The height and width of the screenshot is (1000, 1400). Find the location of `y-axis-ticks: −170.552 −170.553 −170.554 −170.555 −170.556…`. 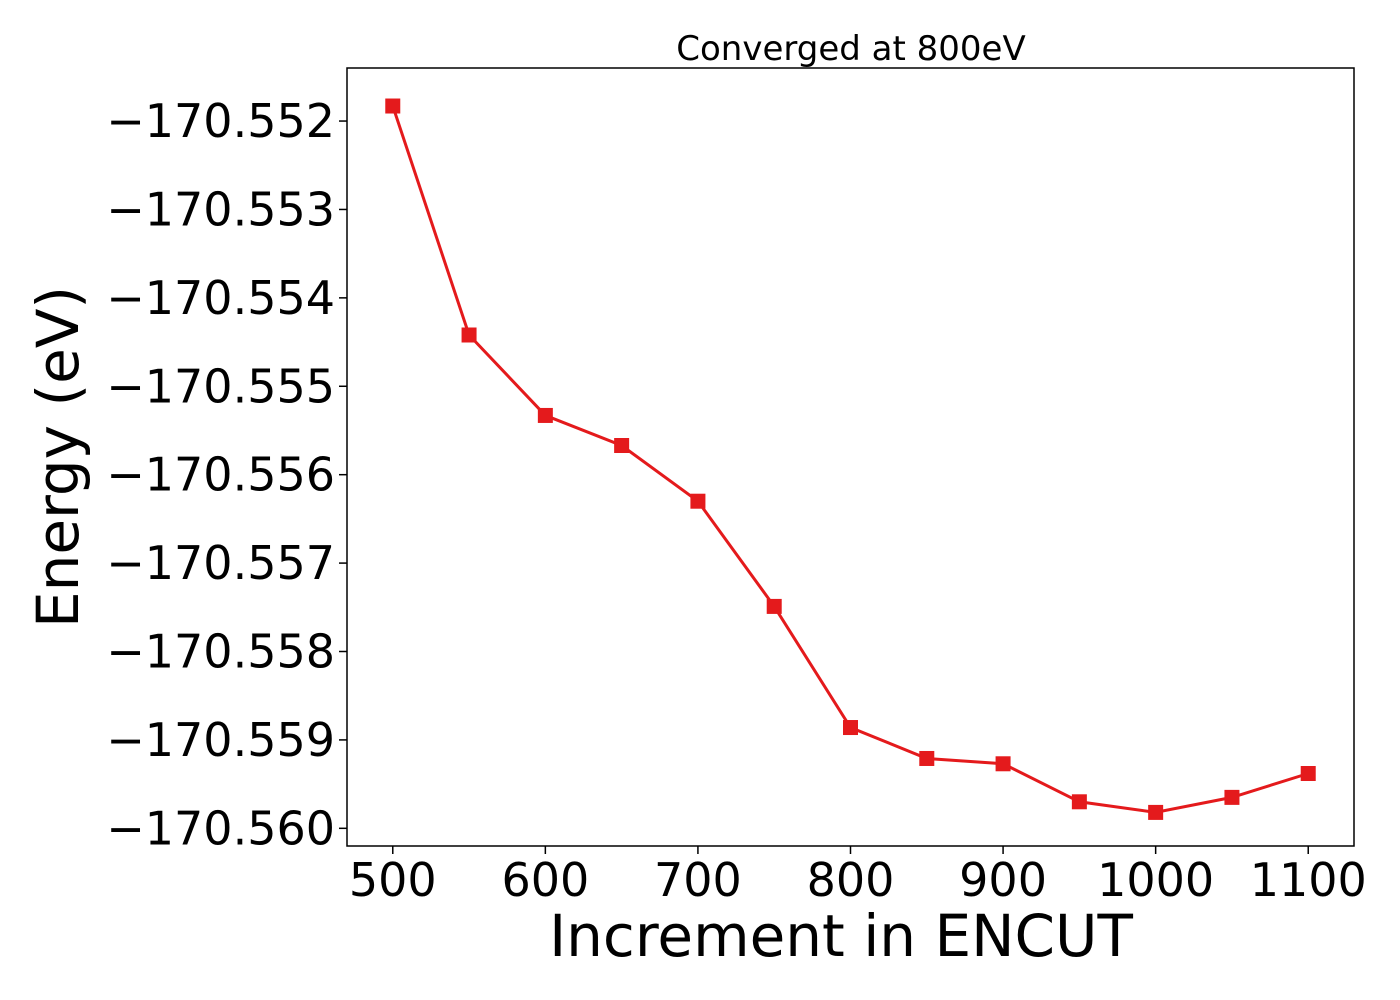

y-axis-ticks: −170.552 −170.553 −170.554 −170.555 −170.556… is located at coordinates (226, 474).